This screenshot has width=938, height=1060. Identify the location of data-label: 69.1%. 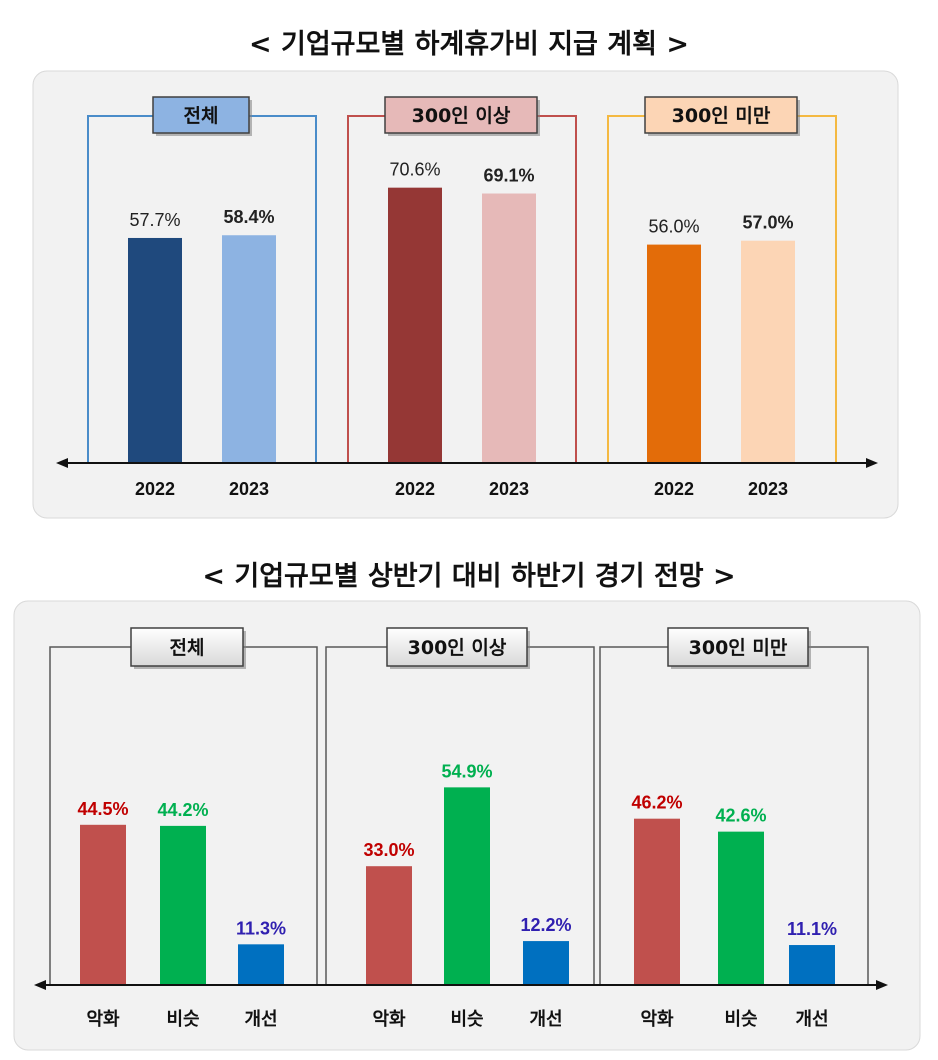
(508, 176).